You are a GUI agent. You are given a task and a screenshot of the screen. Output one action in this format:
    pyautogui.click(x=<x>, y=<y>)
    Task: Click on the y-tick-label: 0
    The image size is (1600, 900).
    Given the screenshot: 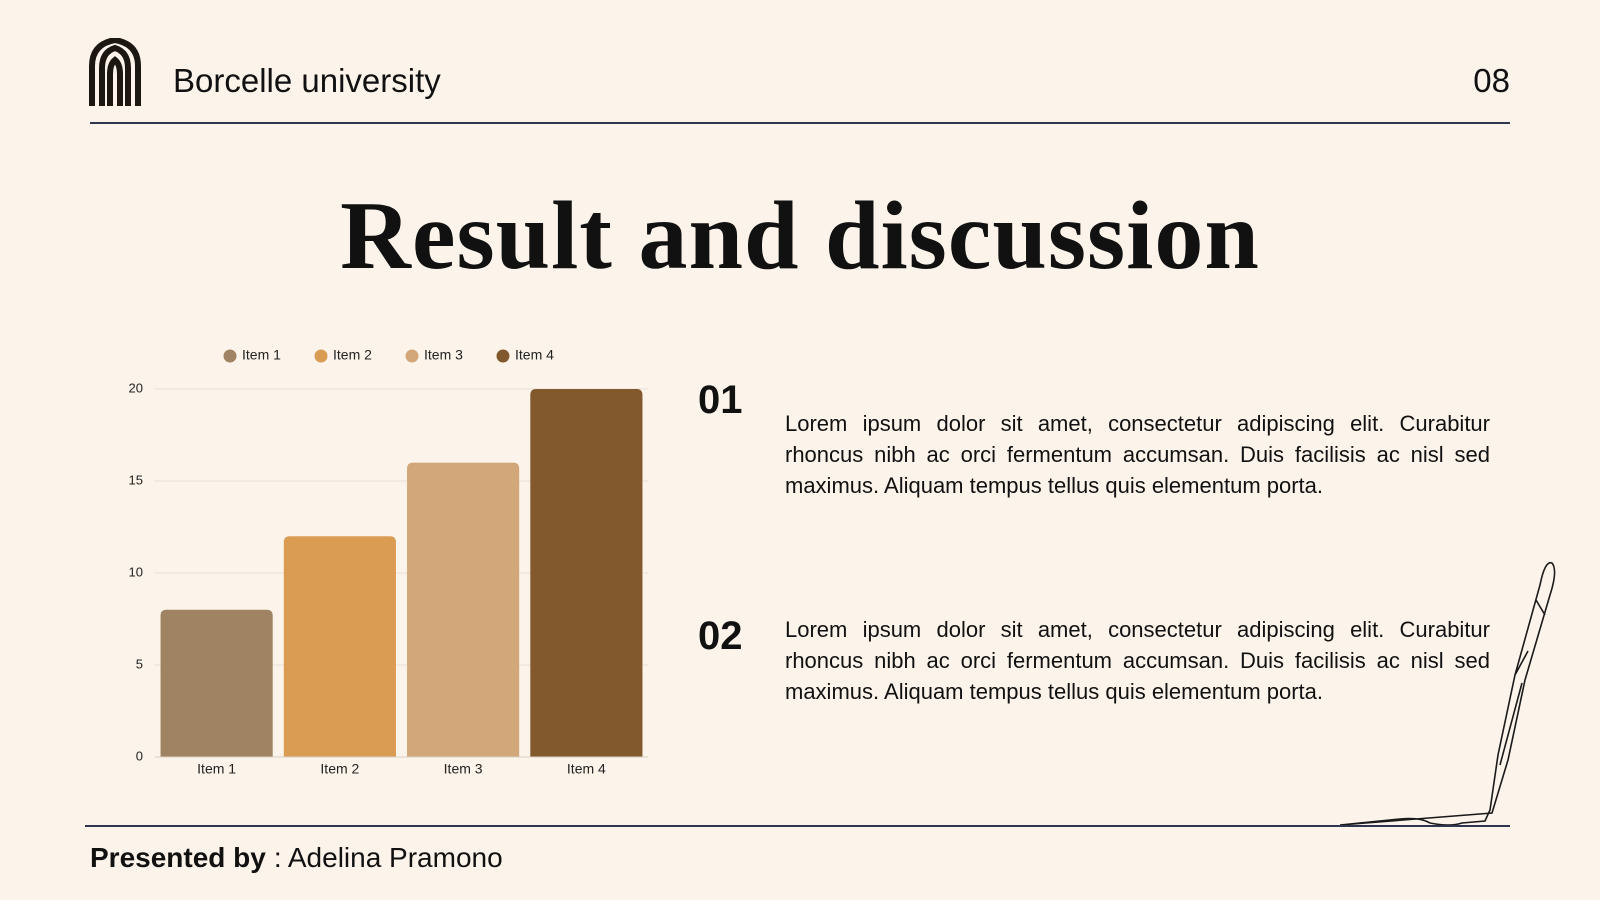 What is the action you would take?
    pyautogui.click(x=139, y=755)
    